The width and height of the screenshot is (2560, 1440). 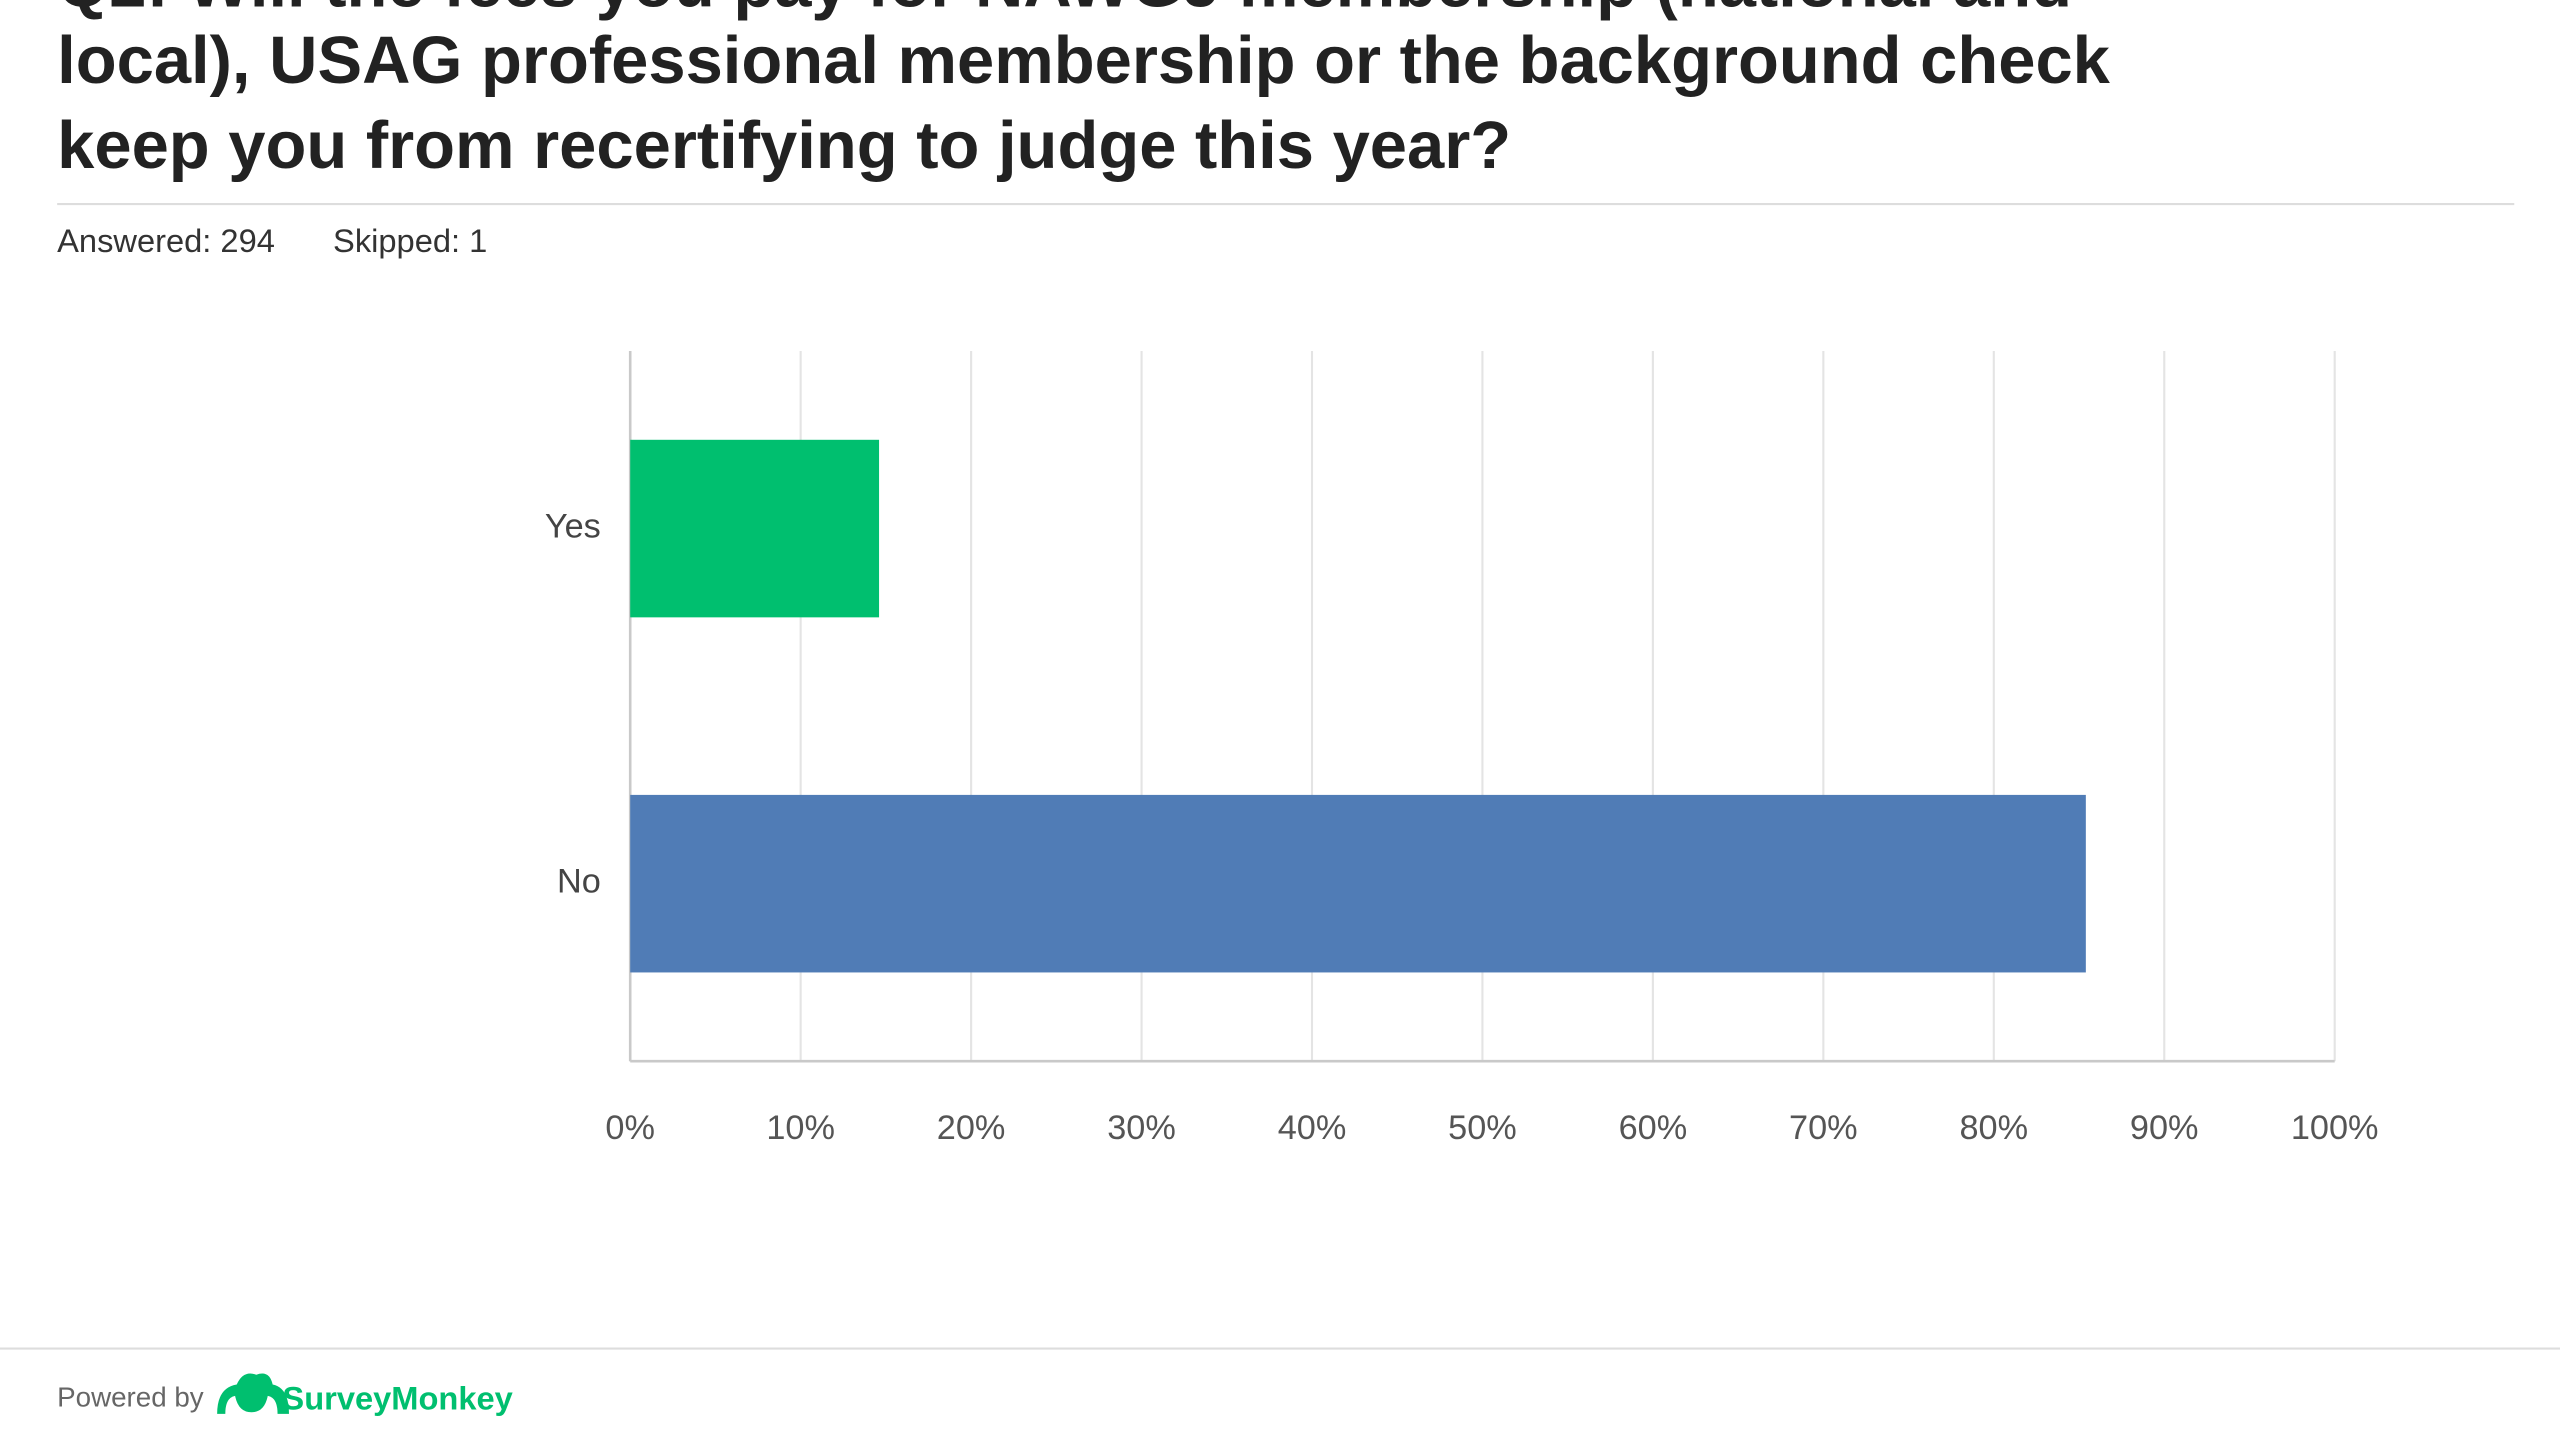 I want to click on x-tick-label: 70%, so click(x=1823, y=1128).